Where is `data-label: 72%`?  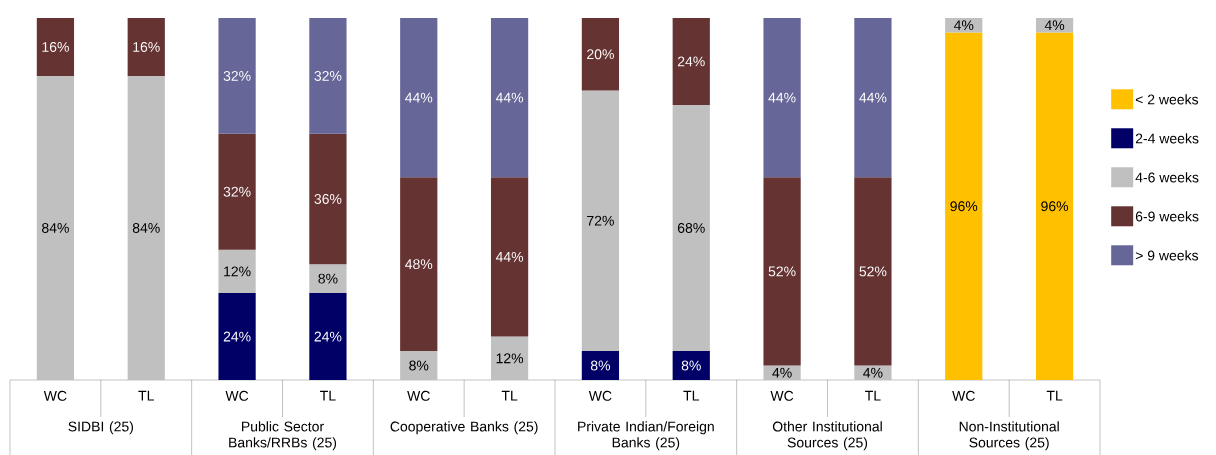 data-label: 72% is located at coordinates (600, 220).